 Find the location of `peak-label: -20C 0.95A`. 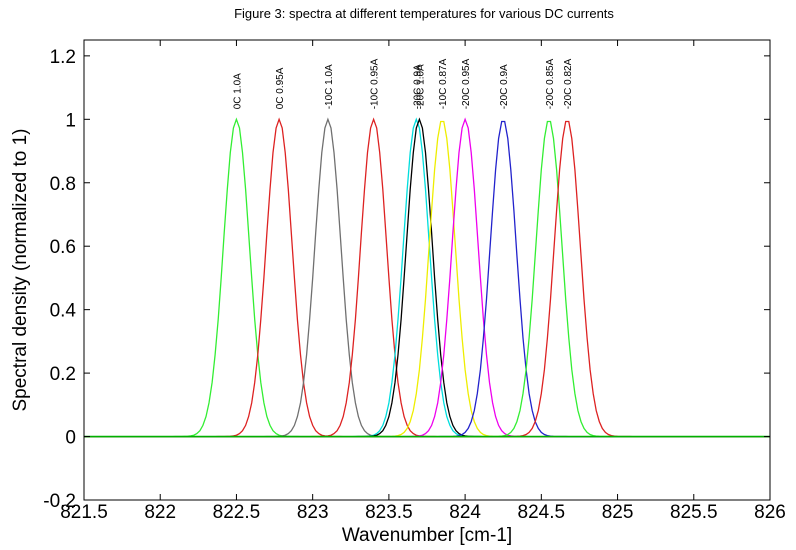

peak-label: -20C 0.95A is located at coordinates (466, 83).